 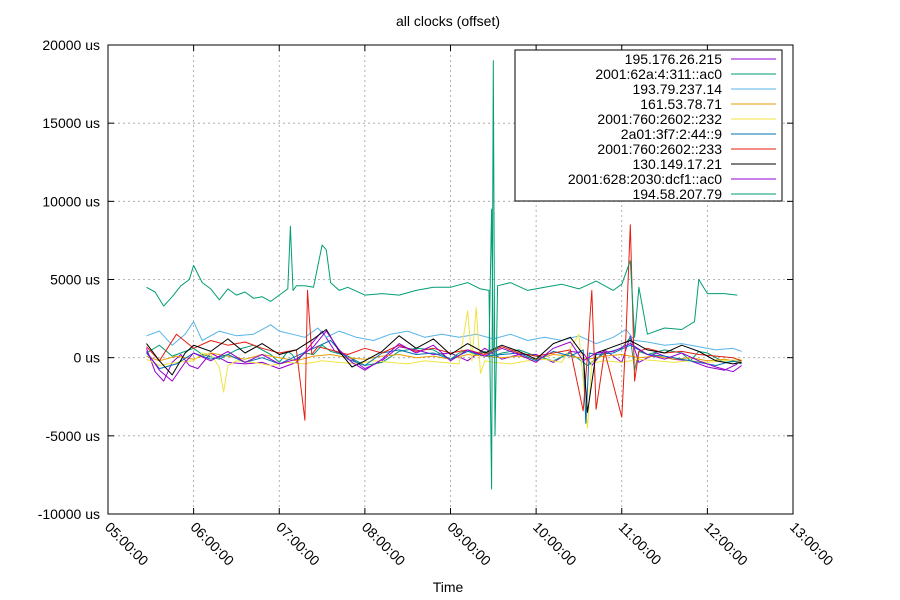 What do you see at coordinates (659, 149) in the screenshot?
I see `legend-label: 2001:760:2602::233` at bounding box center [659, 149].